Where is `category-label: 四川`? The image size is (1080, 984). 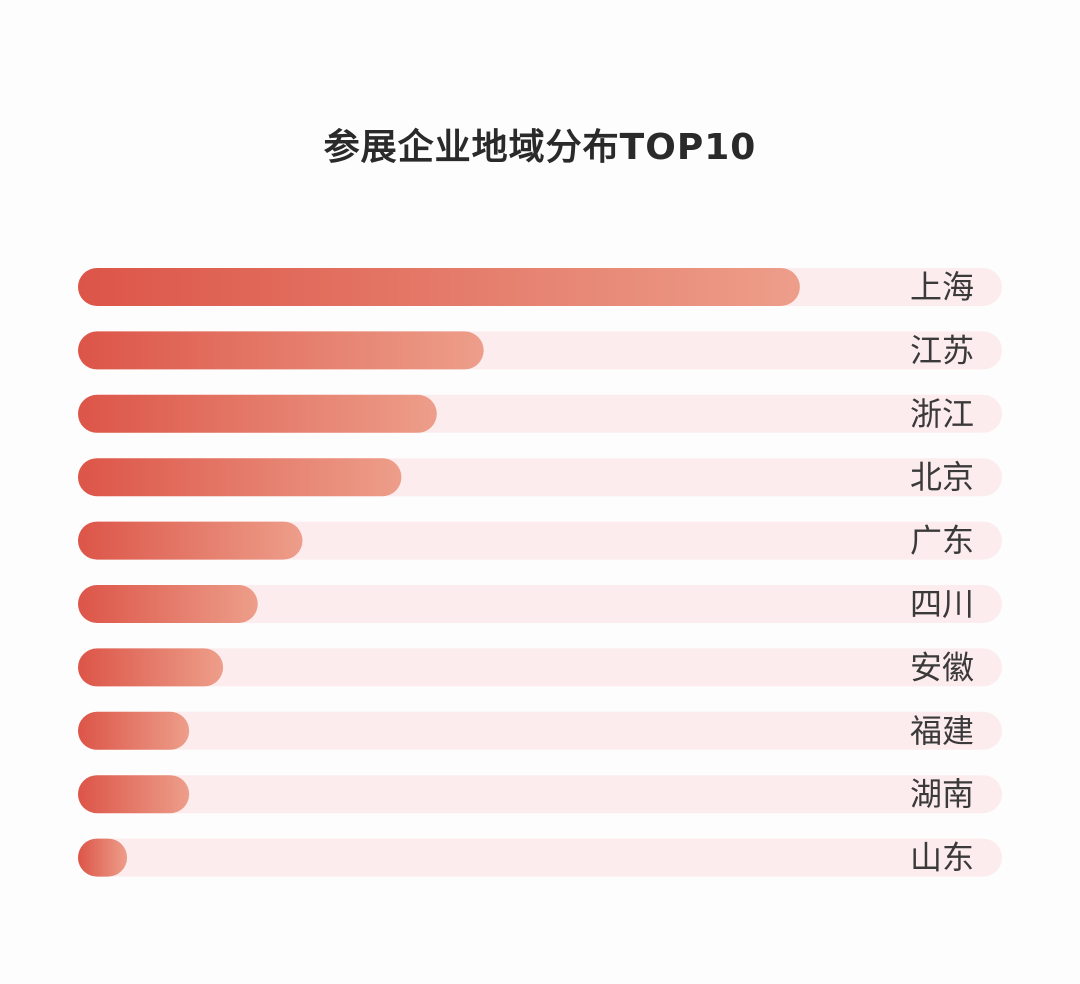
category-label: 四川 is located at coordinates (942, 604).